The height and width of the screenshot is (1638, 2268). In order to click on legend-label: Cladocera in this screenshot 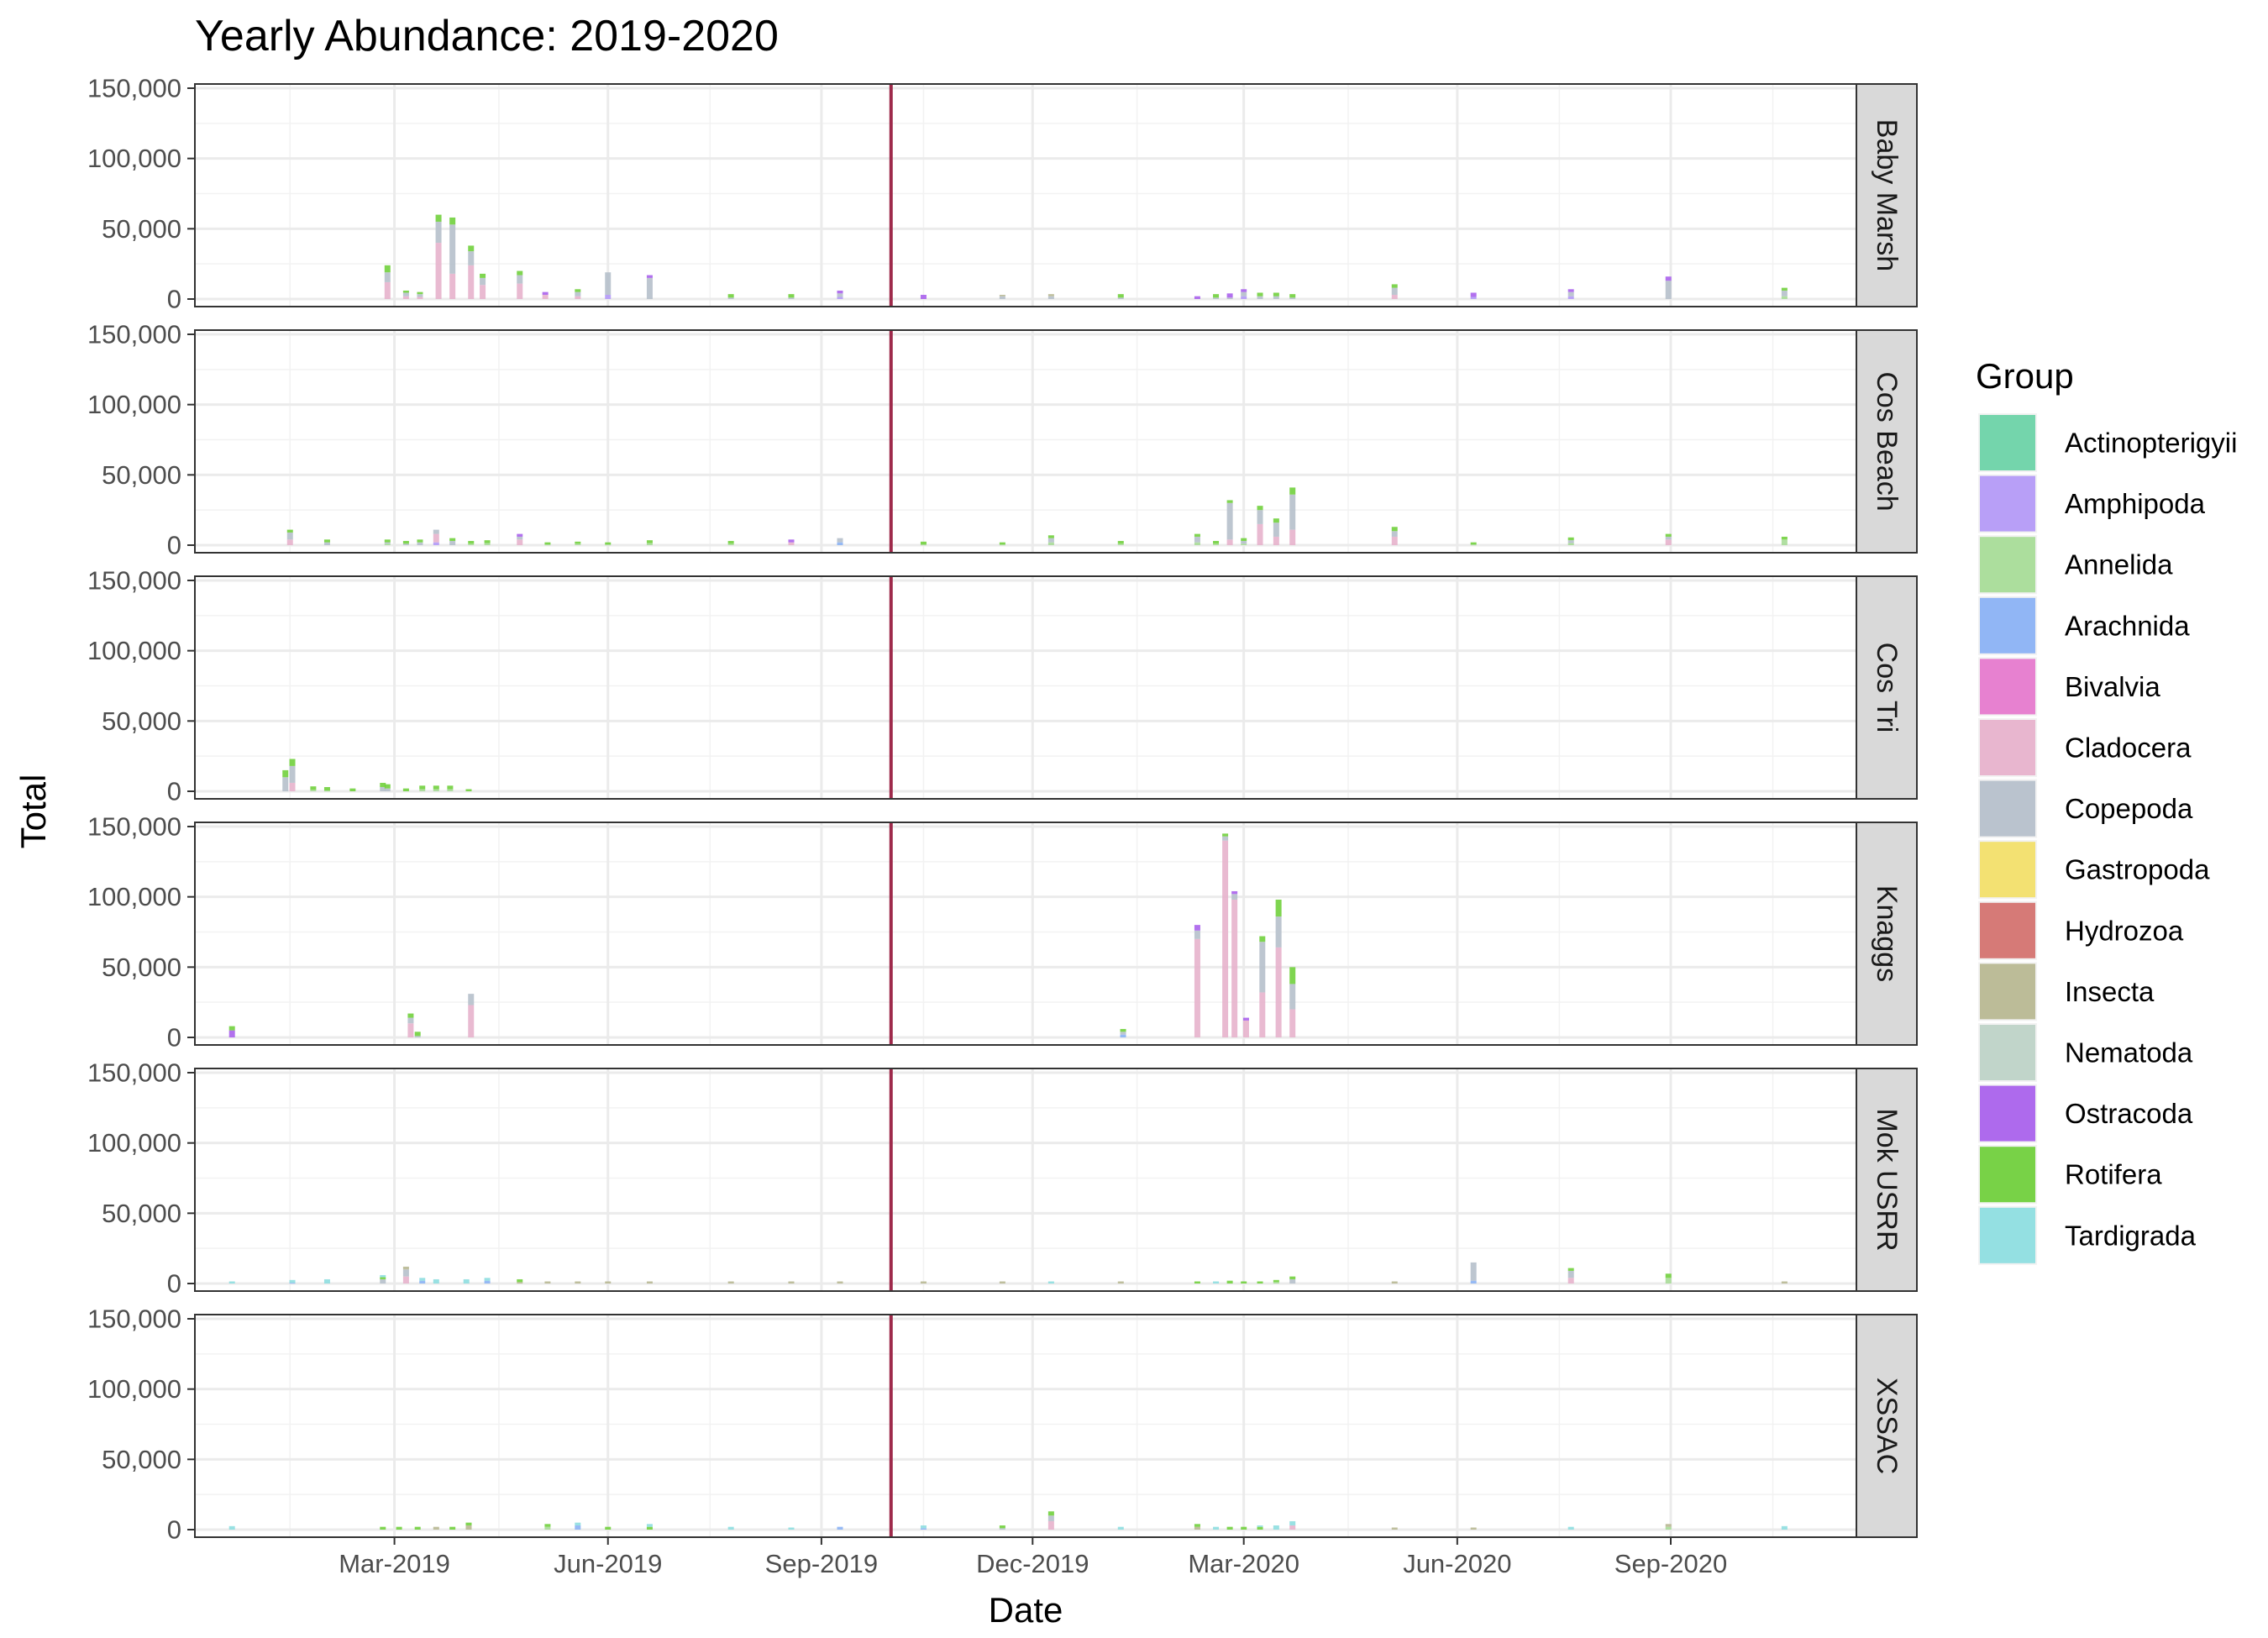, I will do `click(2128, 748)`.